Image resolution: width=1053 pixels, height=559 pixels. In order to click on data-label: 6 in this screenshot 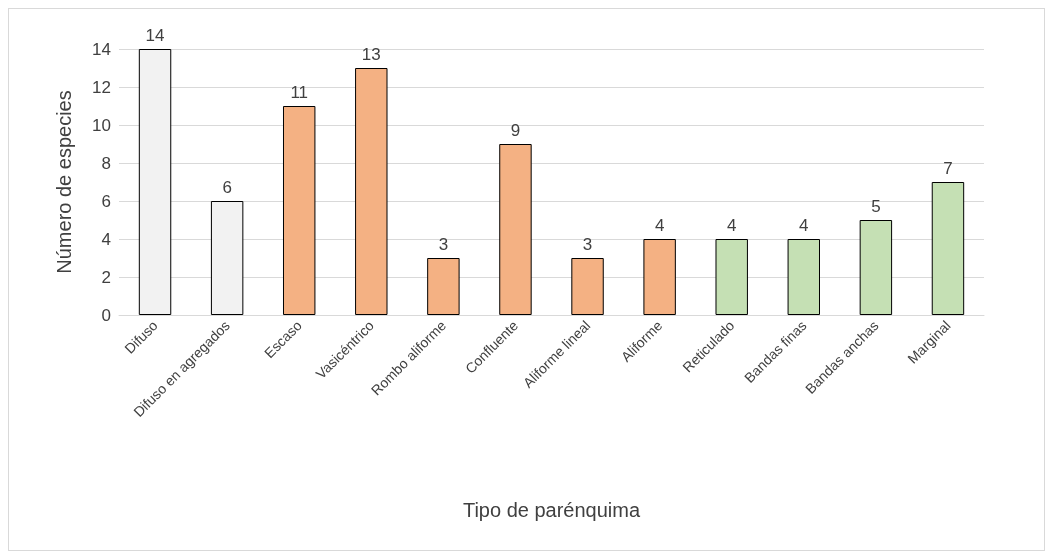, I will do `click(227, 187)`.